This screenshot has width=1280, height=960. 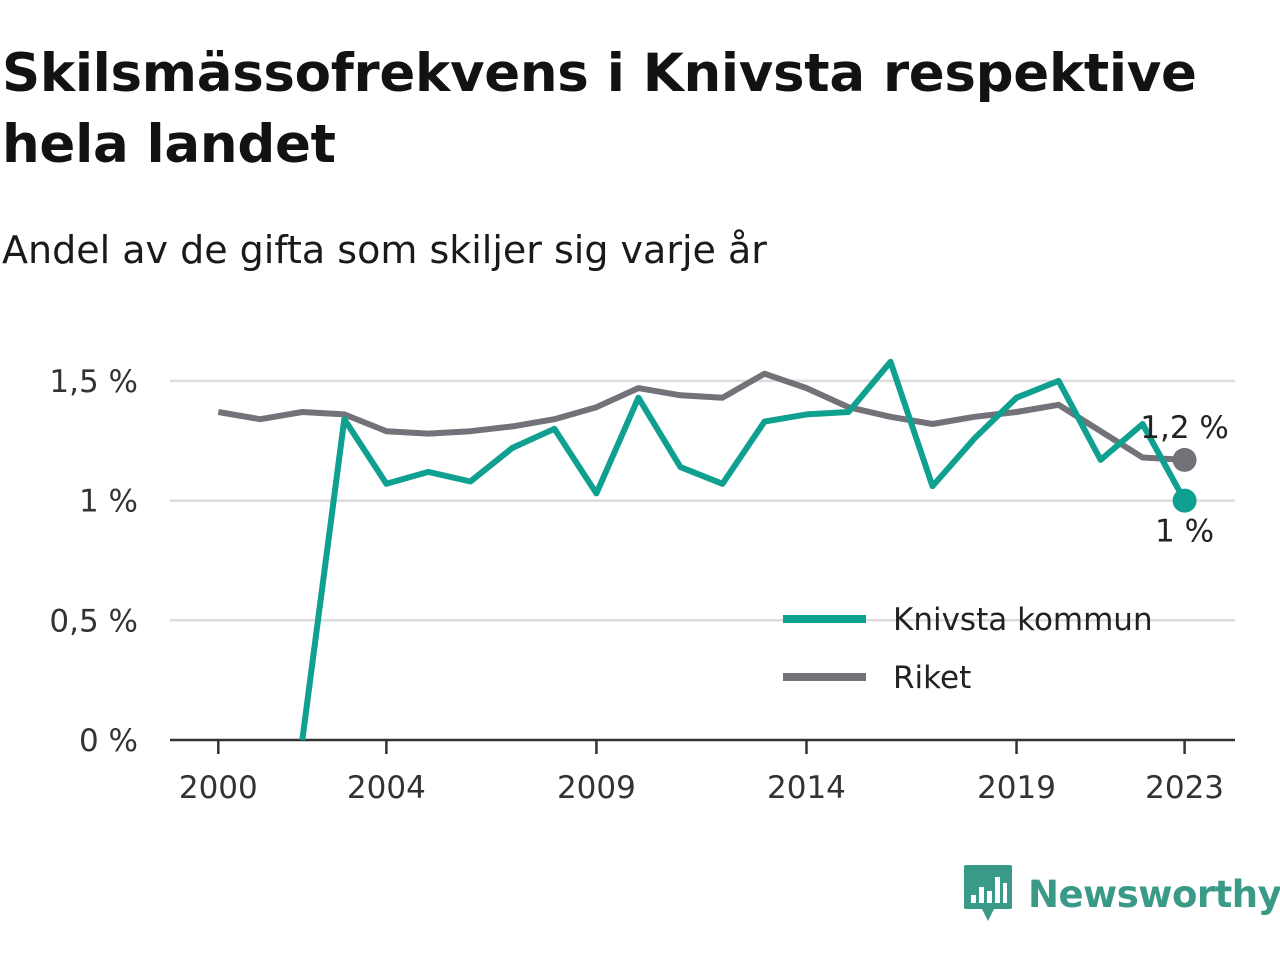 What do you see at coordinates (93, 561) in the screenshot?
I see `y-axis-ticks: 0 % 0,5 % 1 % 1,5 %` at bounding box center [93, 561].